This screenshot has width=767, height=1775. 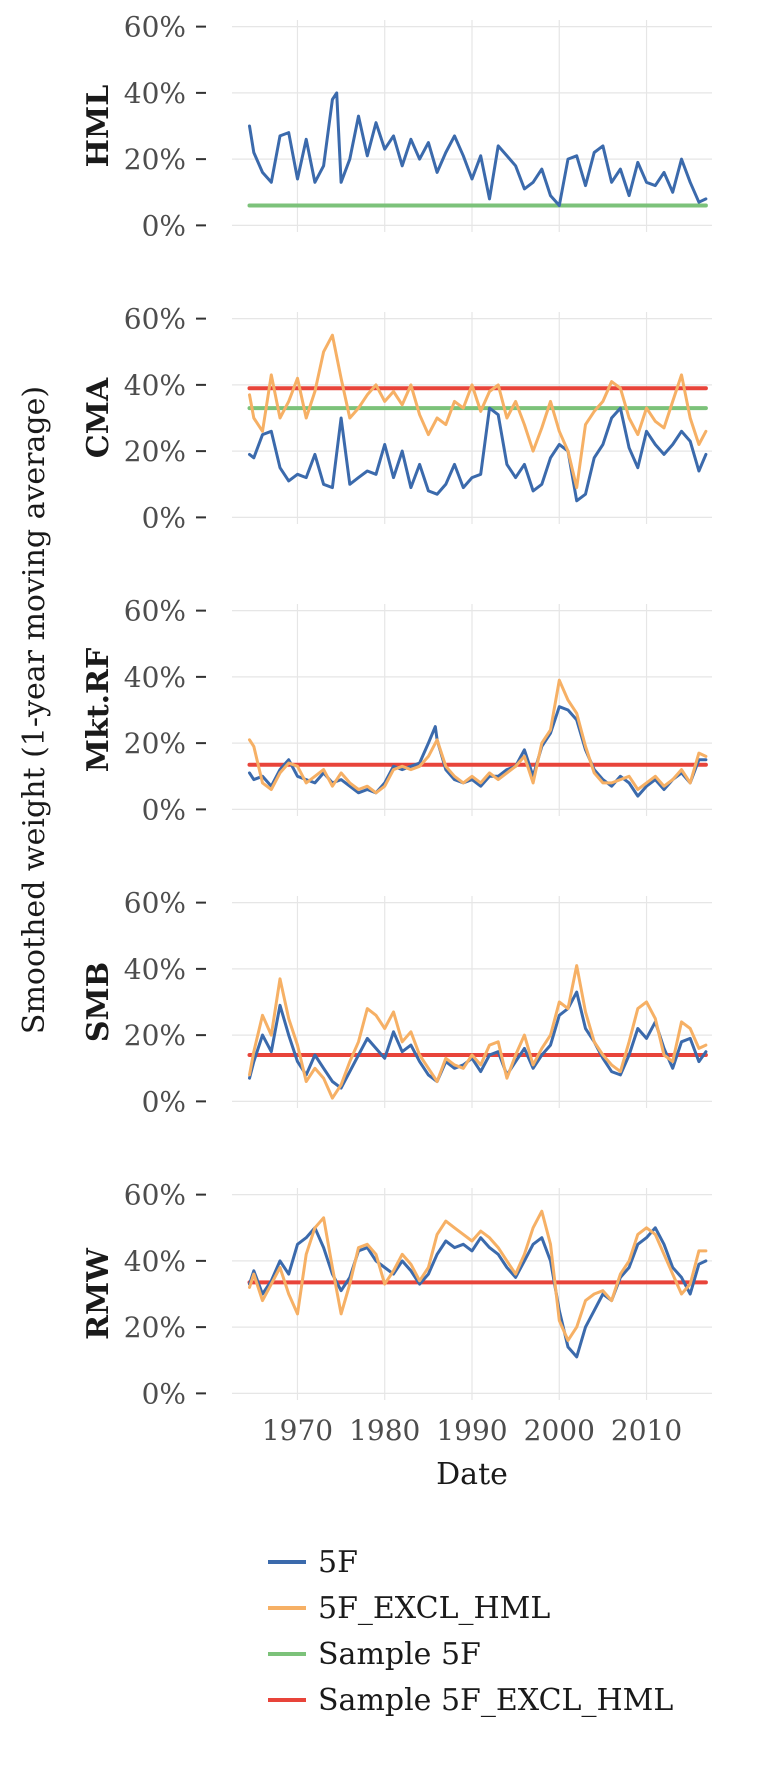 I want to click on panel-mkt-rf: 0% 20% 40% 60%Mkt.RF, so click(x=396, y=710).